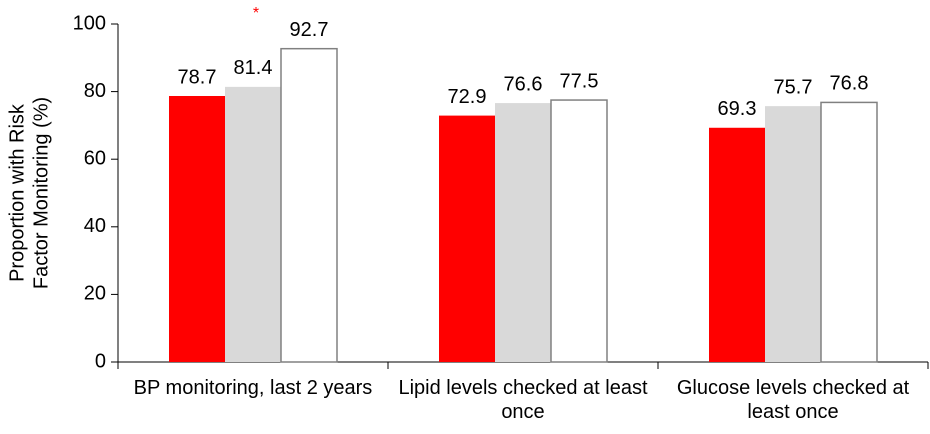  Describe the element at coordinates (100, 361) in the screenshot. I see `y-tick-label: 0` at that location.